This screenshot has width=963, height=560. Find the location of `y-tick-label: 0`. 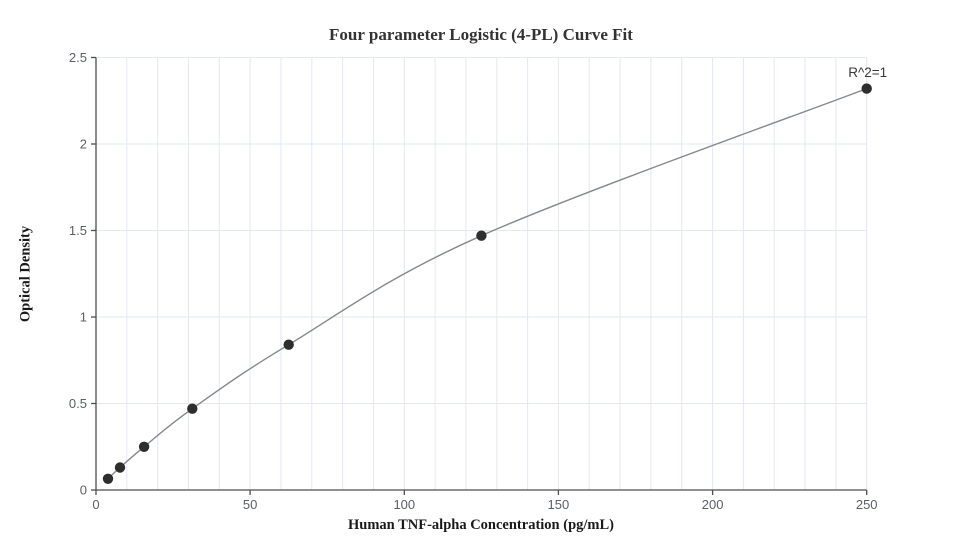

y-tick-label: 0 is located at coordinates (83, 490).